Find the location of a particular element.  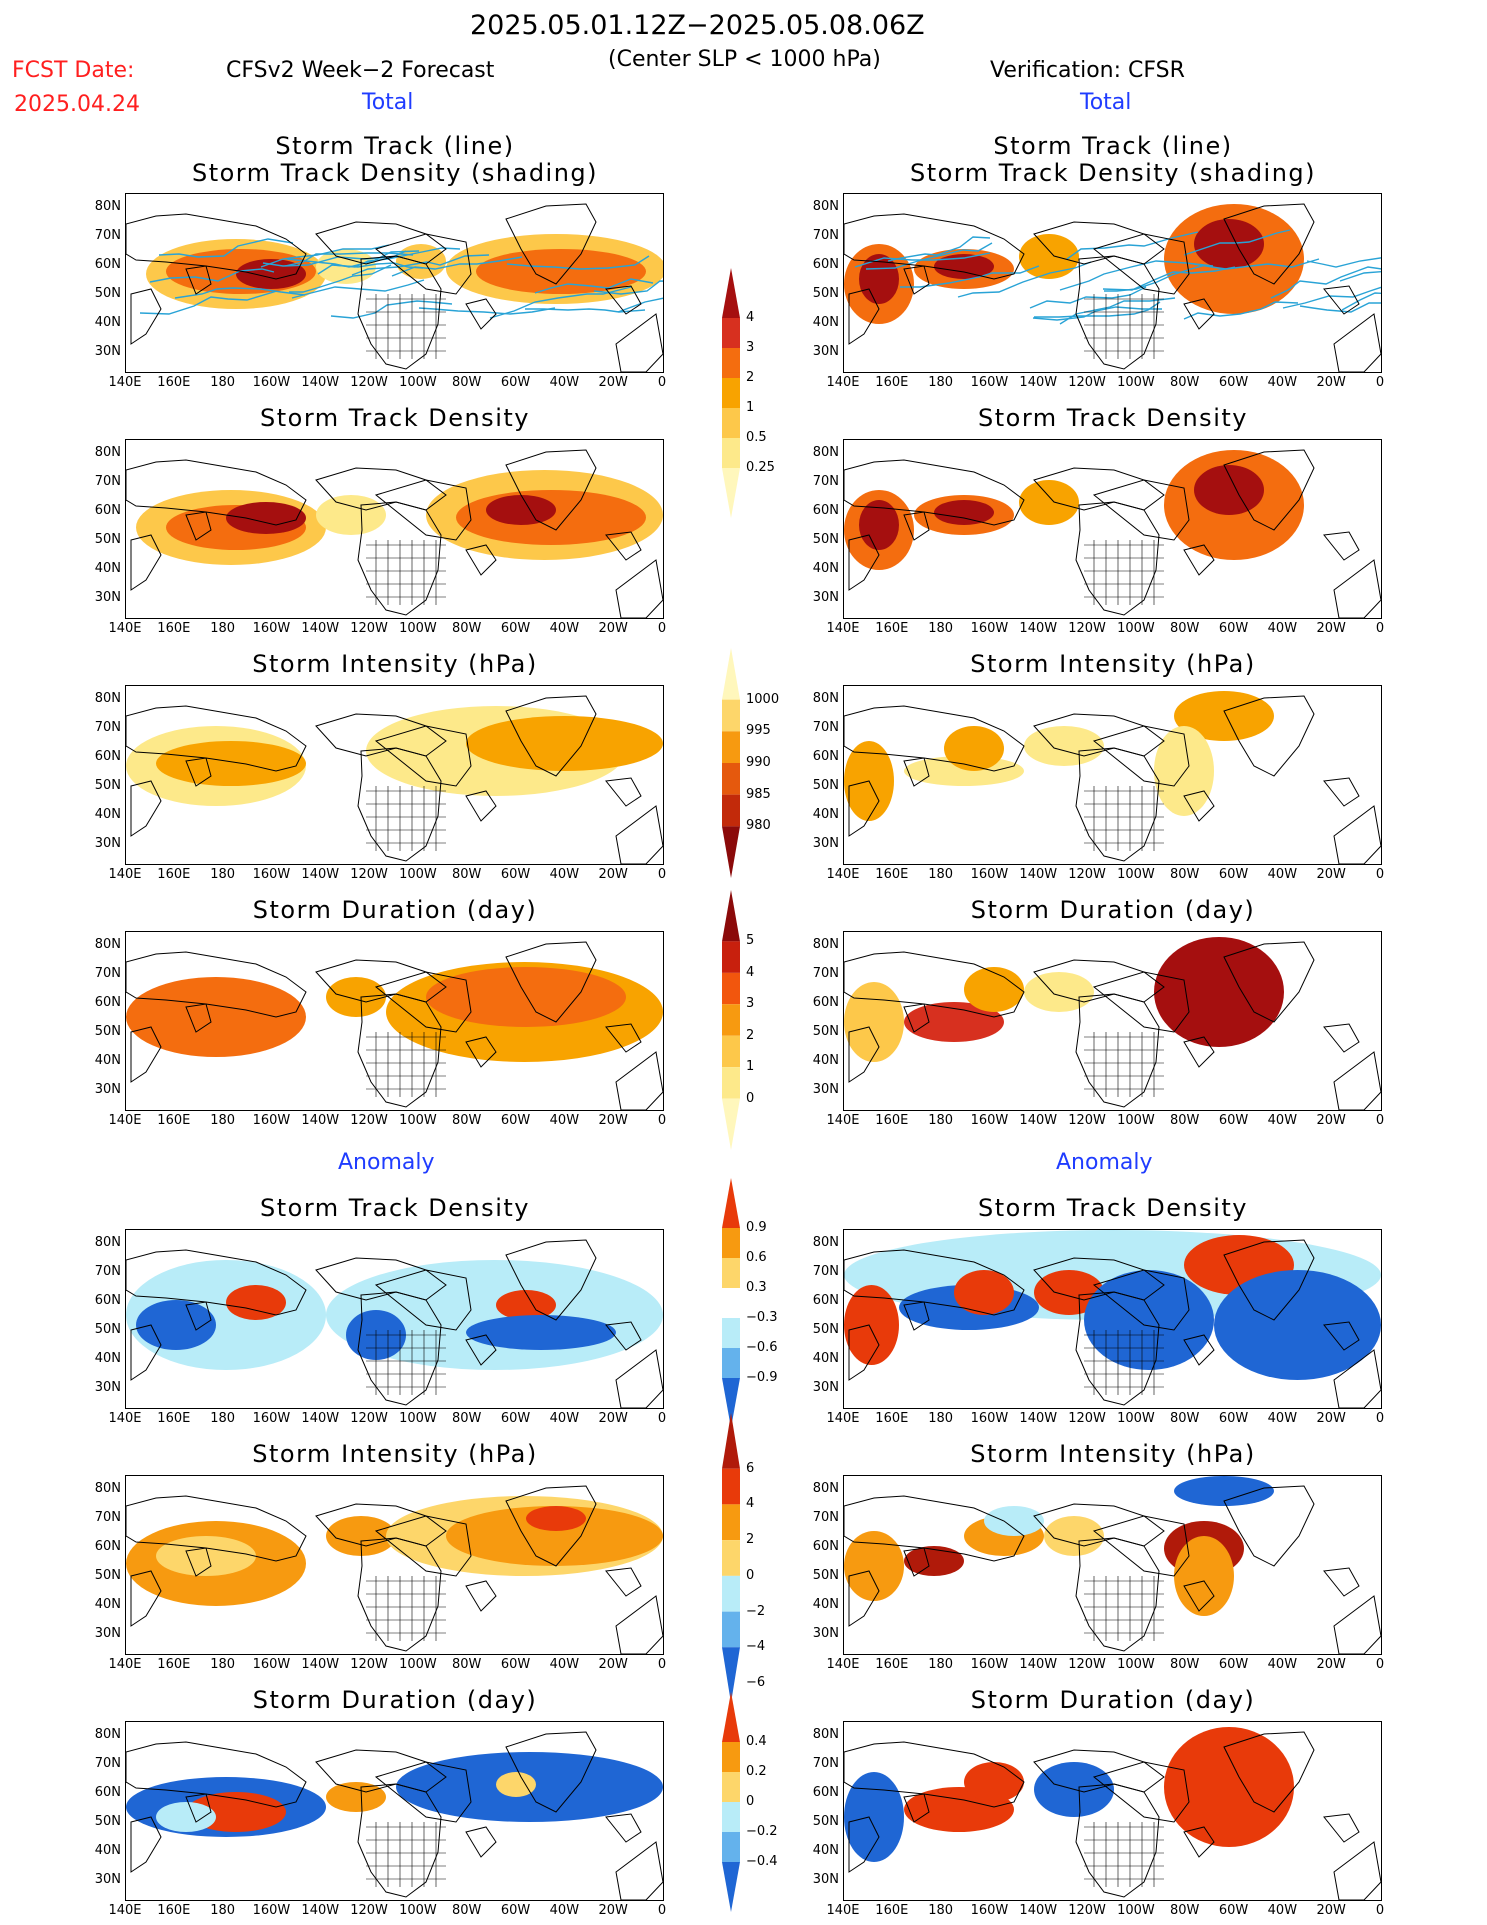

map-duration-right is located at coordinates (1112, 1021).